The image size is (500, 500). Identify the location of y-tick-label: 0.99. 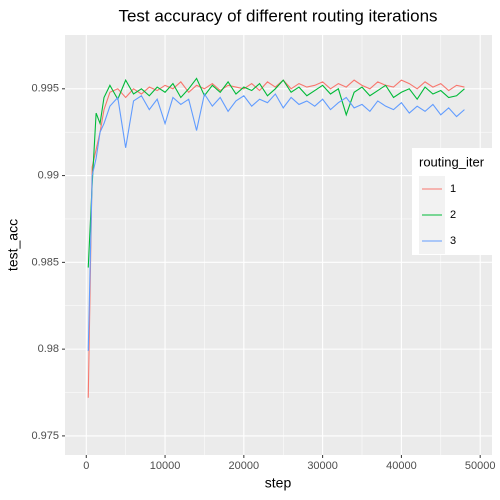
(48, 175).